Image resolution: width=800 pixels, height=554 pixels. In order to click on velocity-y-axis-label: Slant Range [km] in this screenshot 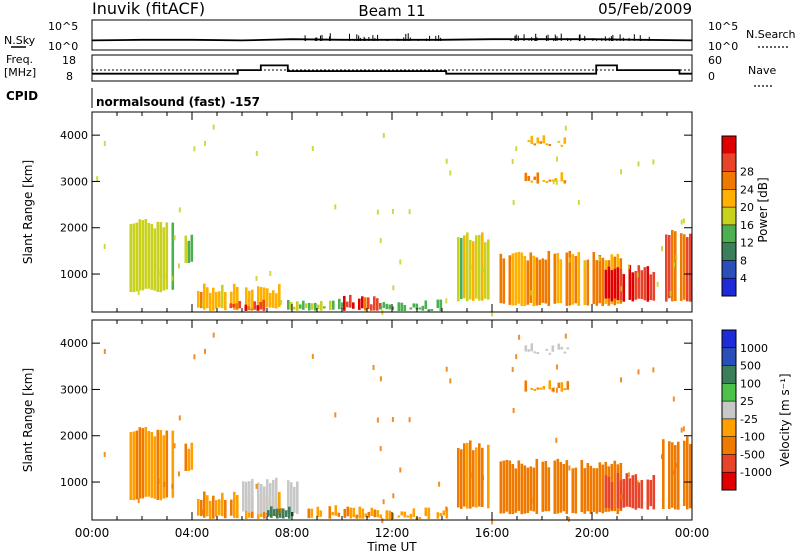, I will do `click(28, 420)`.